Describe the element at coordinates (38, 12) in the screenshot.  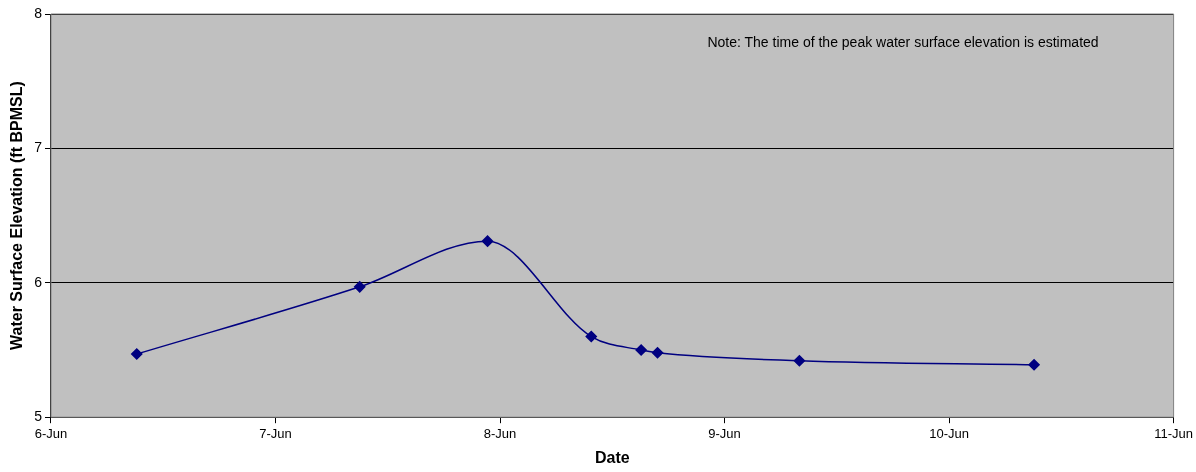
I see `y-tick-label: 8` at that location.